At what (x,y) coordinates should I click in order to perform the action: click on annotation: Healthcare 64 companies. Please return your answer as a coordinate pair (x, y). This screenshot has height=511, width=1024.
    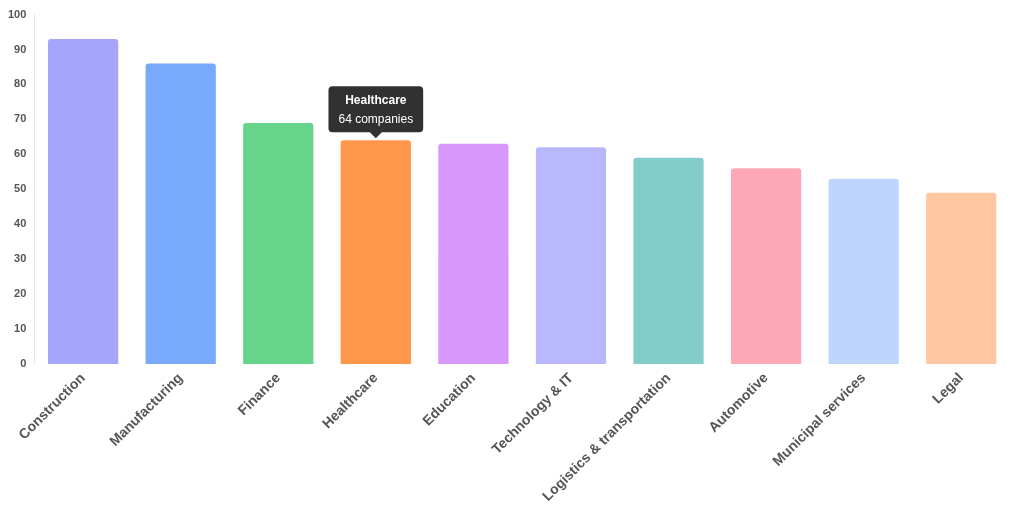
    Looking at the image, I should click on (376, 109).